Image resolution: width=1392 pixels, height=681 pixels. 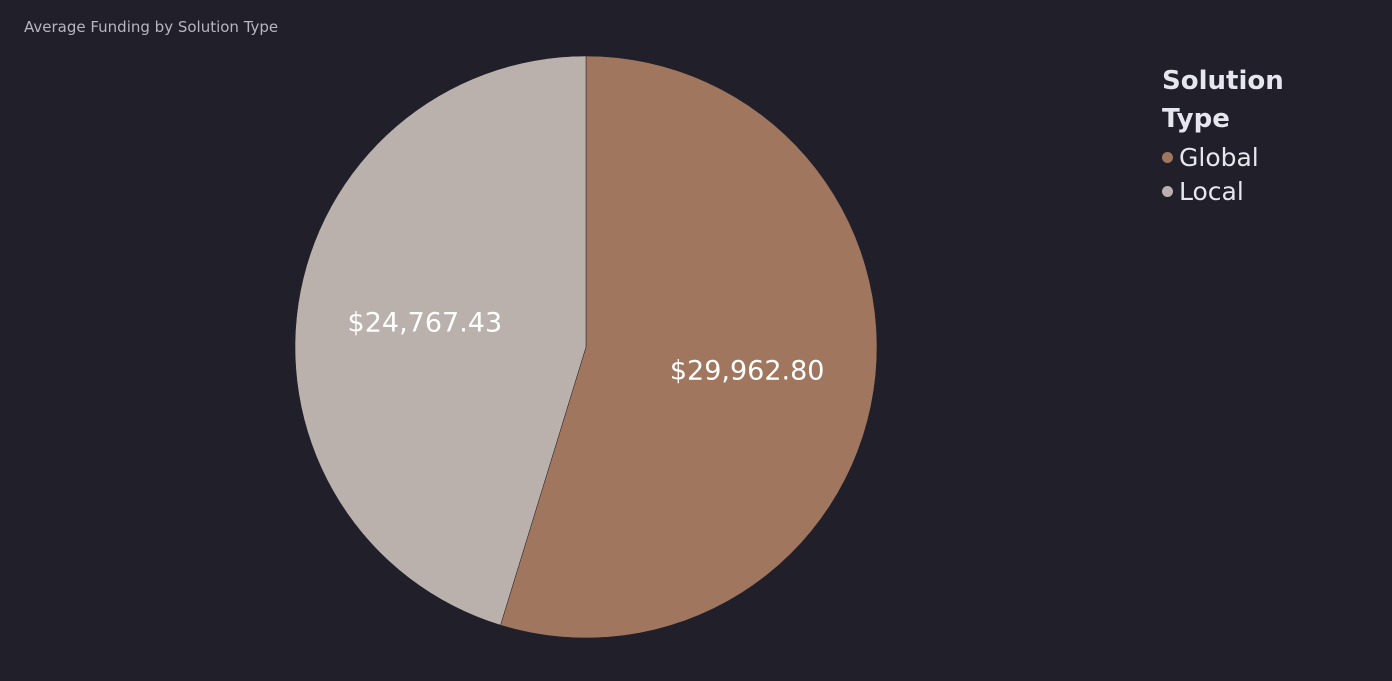 What do you see at coordinates (1223, 100) in the screenshot?
I see `legend-title: Solution Type` at bounding box center [1223, 100].